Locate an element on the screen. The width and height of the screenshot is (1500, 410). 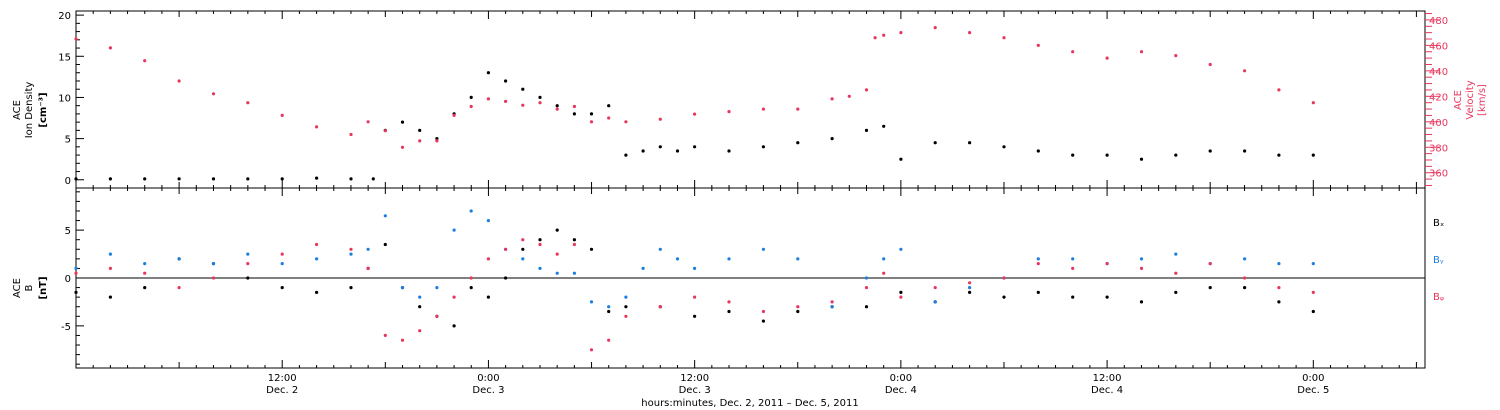
x-tick-label-date: Dec. 3 is located at coordinates (695, 390).